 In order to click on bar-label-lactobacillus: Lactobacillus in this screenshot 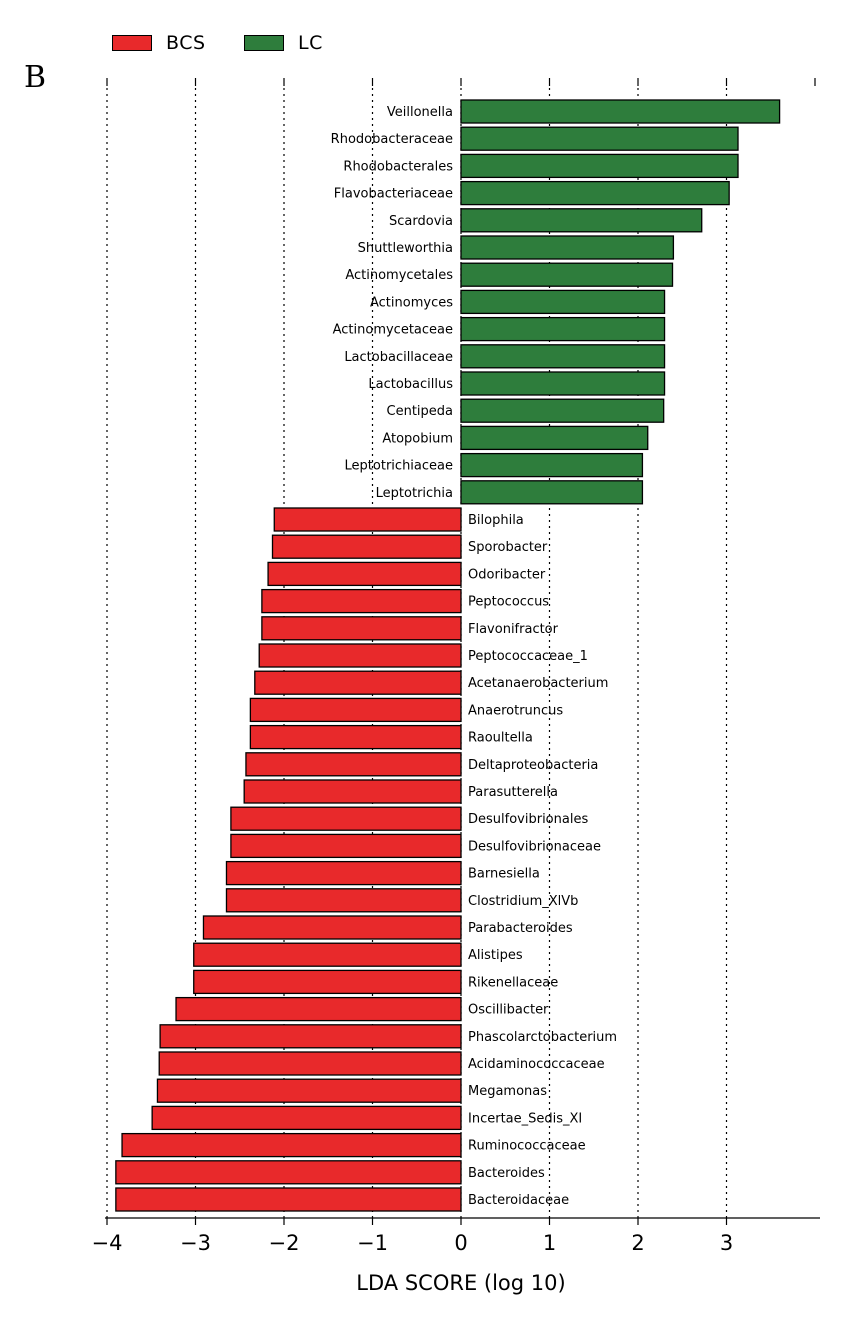, I will do `click(410, 384)`.